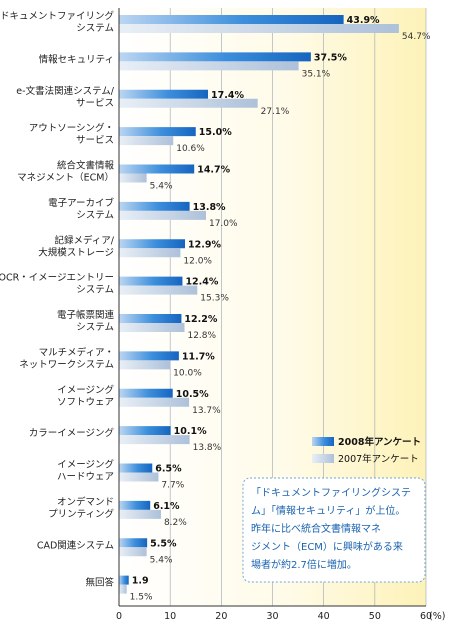 Image resolution: width=450 pixels, height=630 pixels. Describe the element at coordinates (76, 252) in the screenshot. I see `category-label: 大規模ストレージ` at that location.